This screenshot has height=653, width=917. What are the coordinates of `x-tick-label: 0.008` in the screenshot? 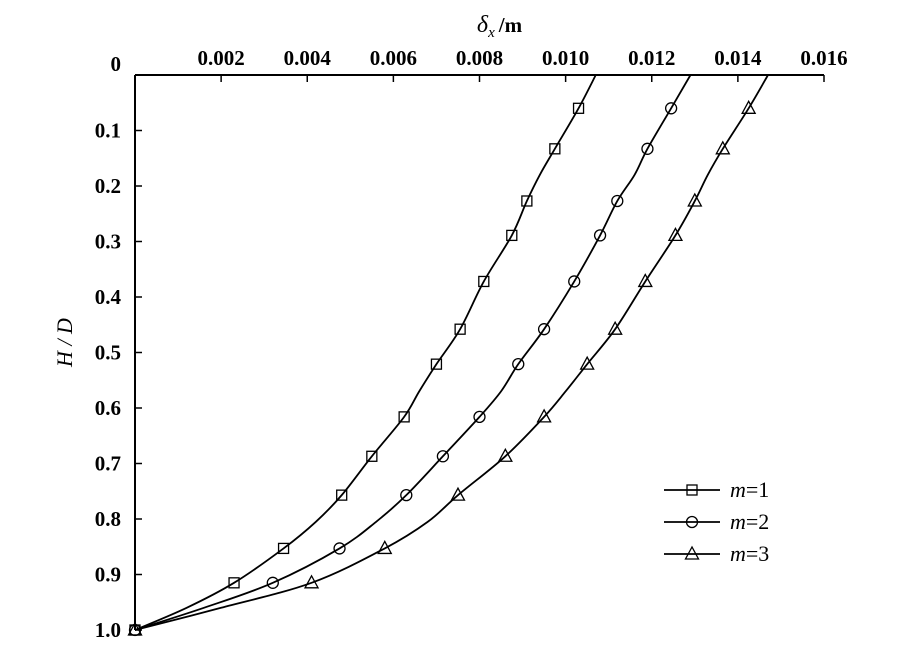 It's located at (479, 58).